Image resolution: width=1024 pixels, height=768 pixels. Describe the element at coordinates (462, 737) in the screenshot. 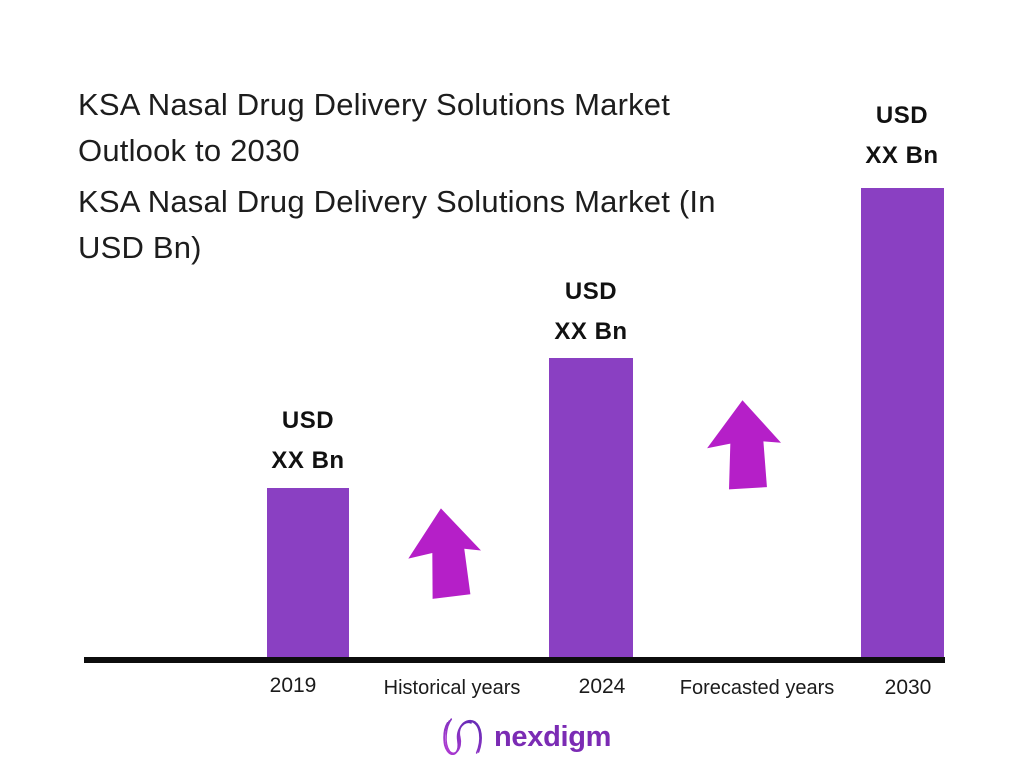

I see `nexdigm-wave-n-icon` at that location.